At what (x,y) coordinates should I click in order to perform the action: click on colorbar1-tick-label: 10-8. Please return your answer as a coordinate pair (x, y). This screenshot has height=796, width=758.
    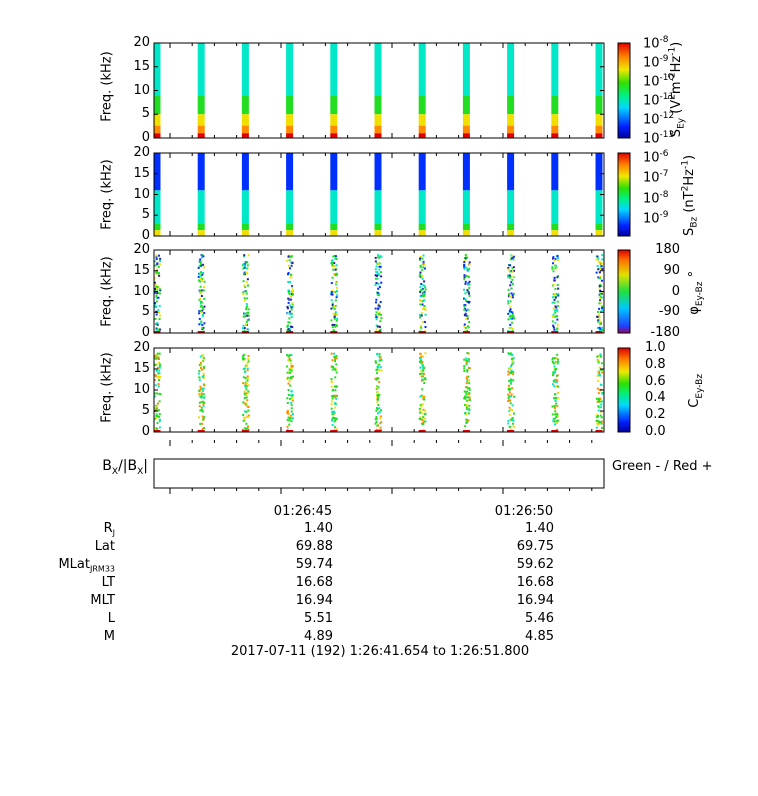
    Looking at the image, I should click on (656, 43).